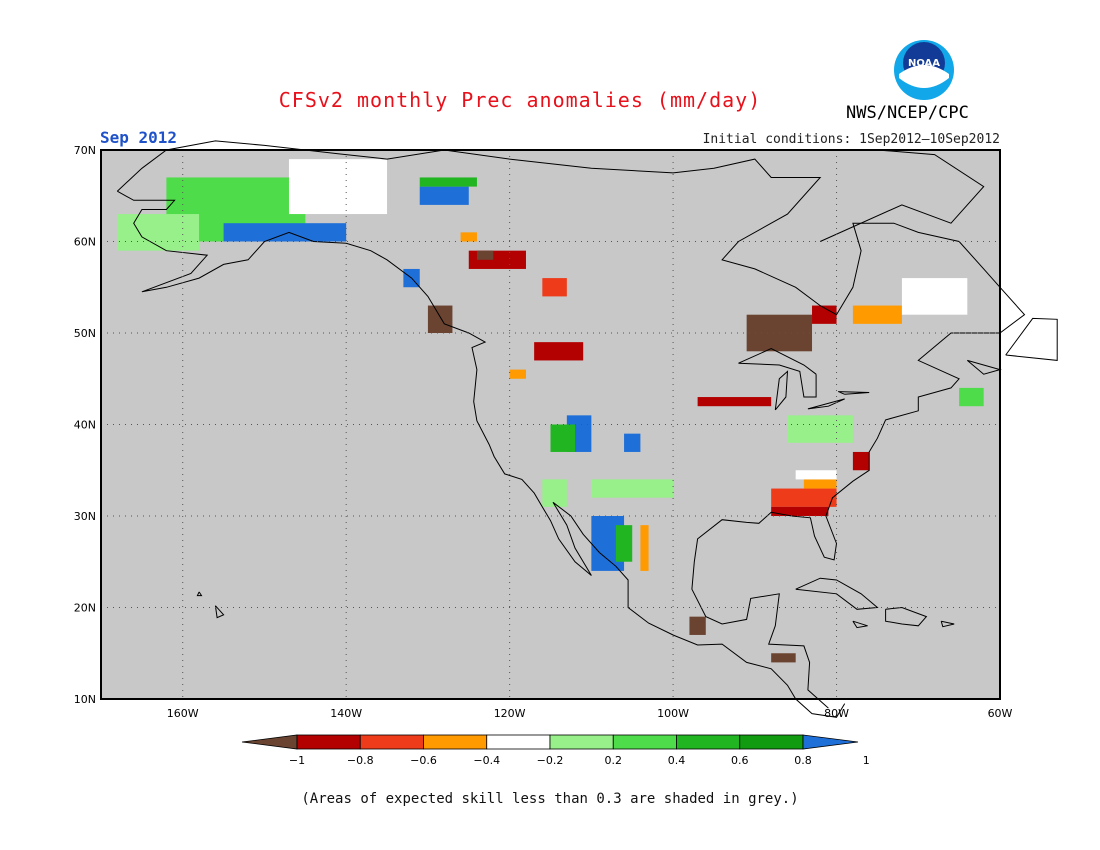 This screenshot has width=1100, height=850. What do you see at coordinates (510, 713) in the screenshot?
I see `longitude-label: 120W` at bounding box center [510, 713].